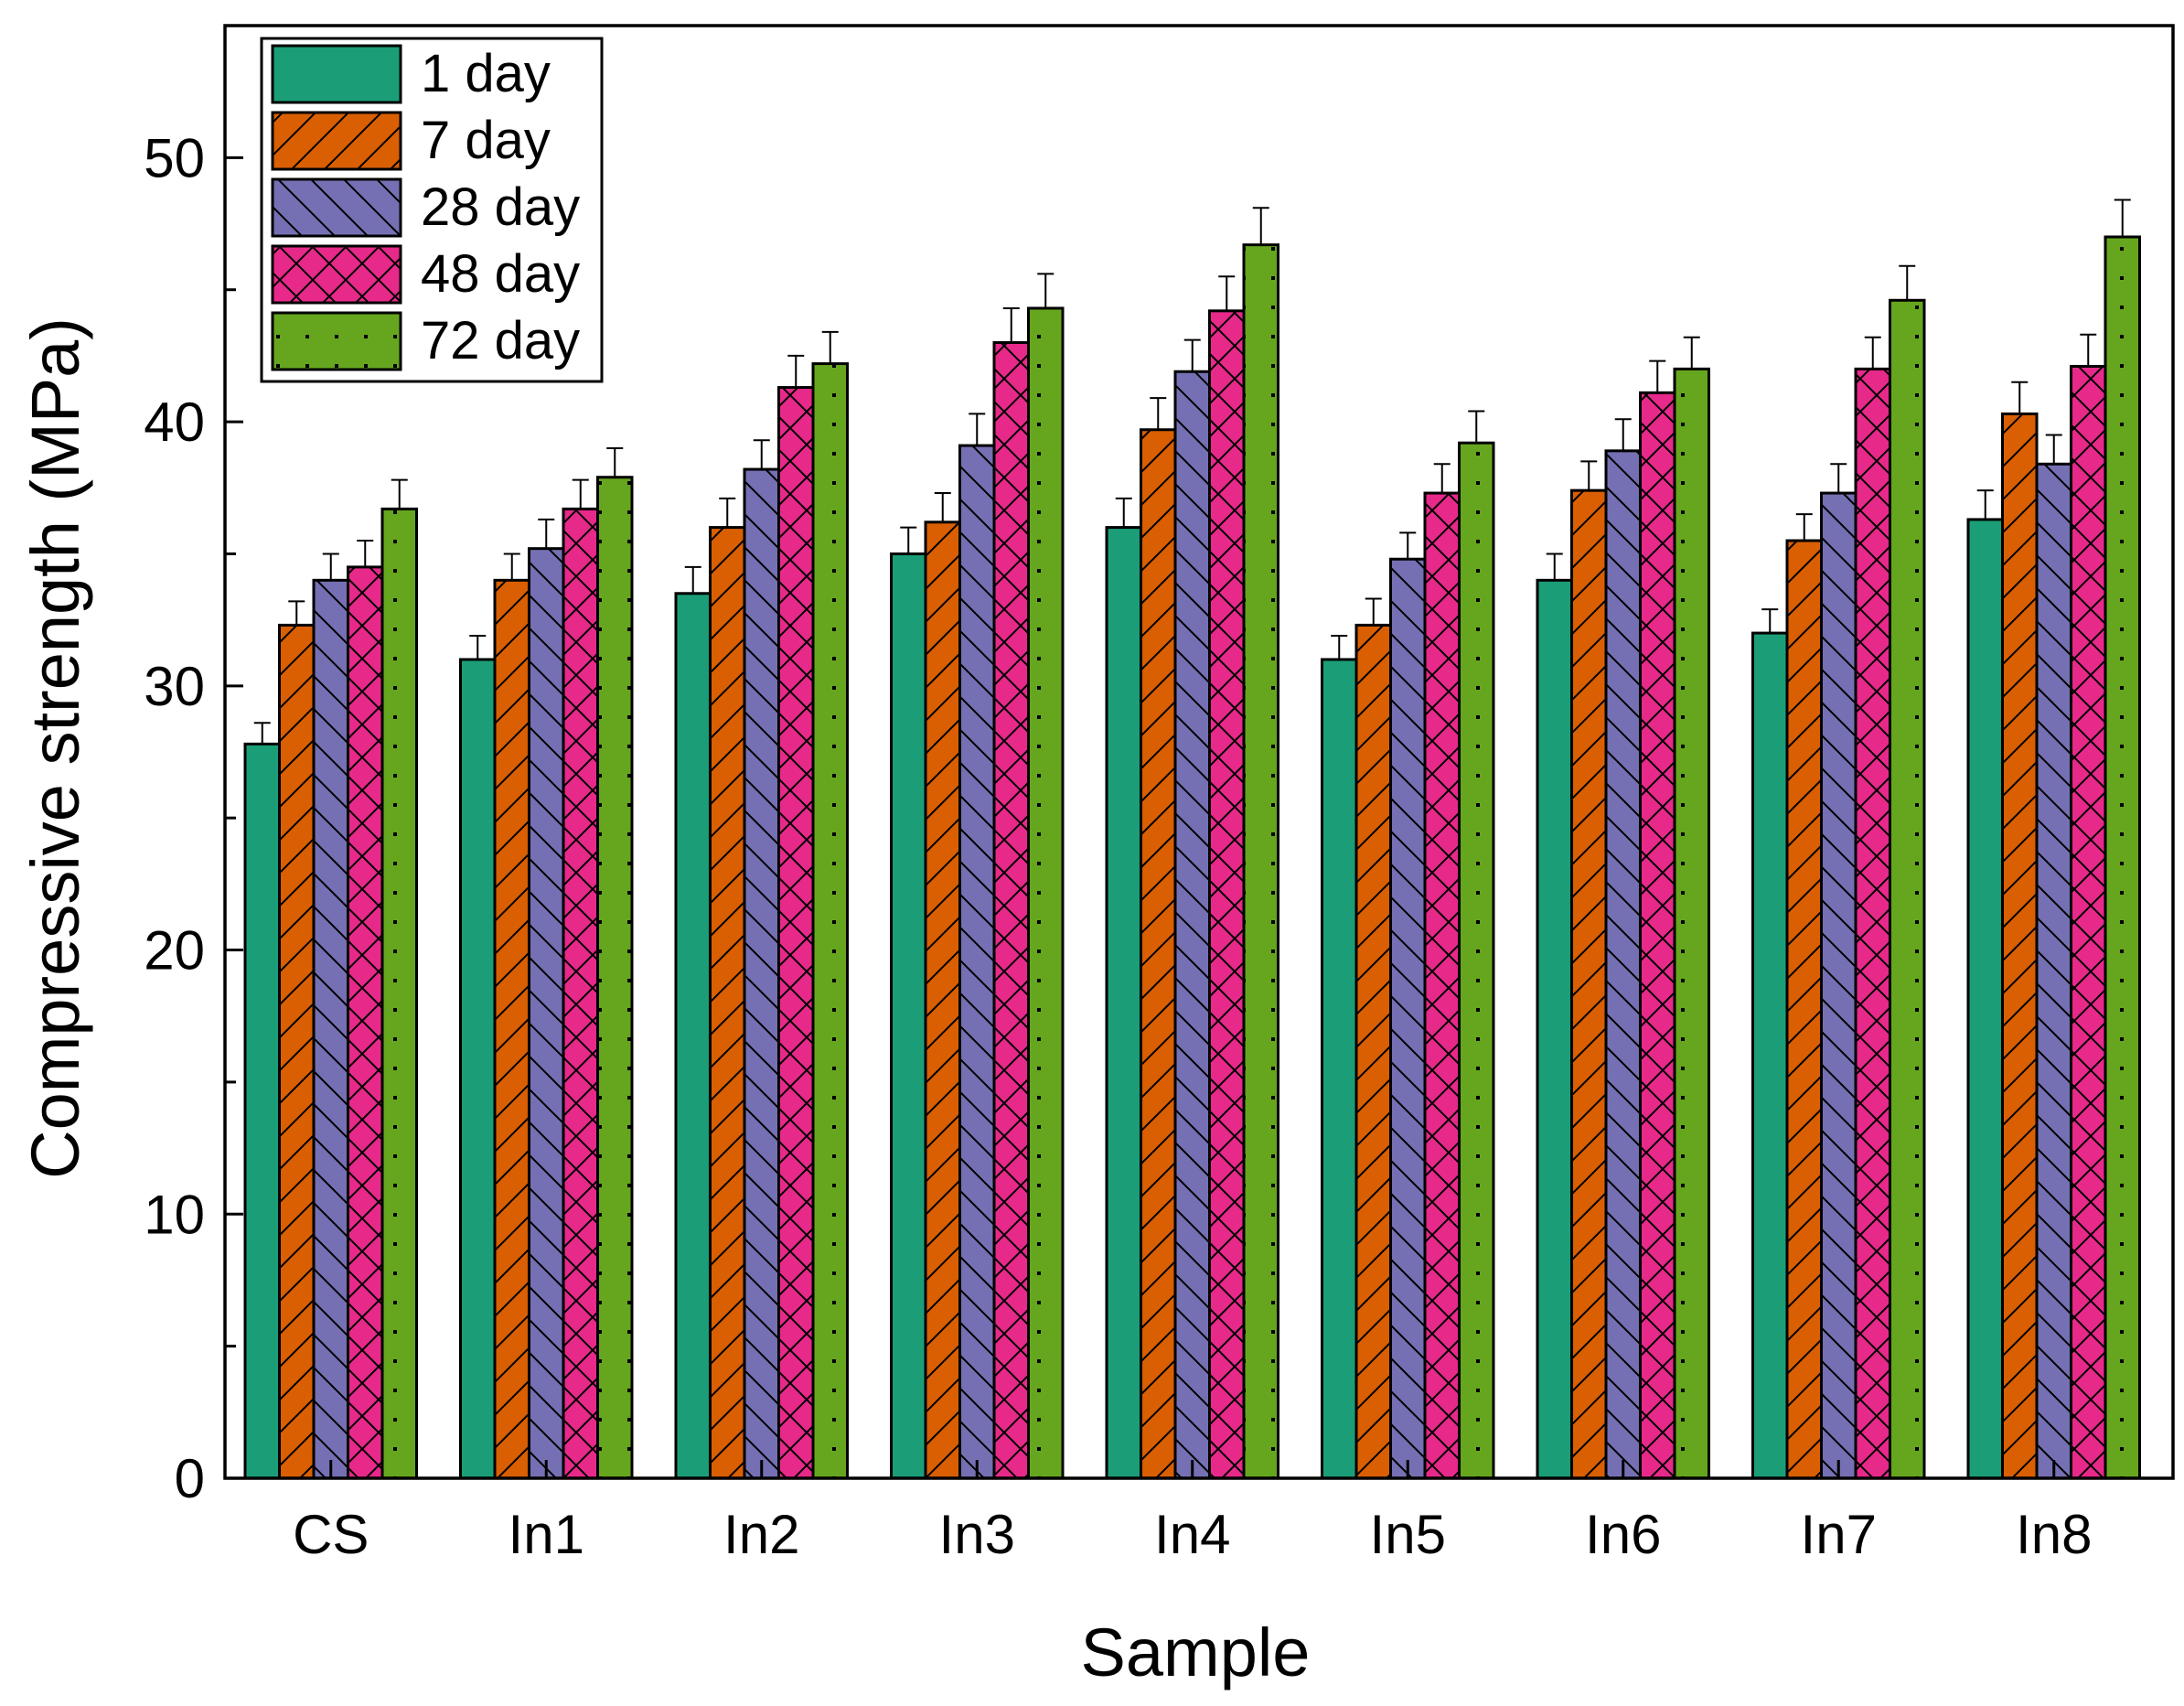 The height and width of the screenshot is (1706, 2184). Describe the element at coordinates (1260, 226) in the screenshot. I see `error-bar-in4-72-day` at that location.